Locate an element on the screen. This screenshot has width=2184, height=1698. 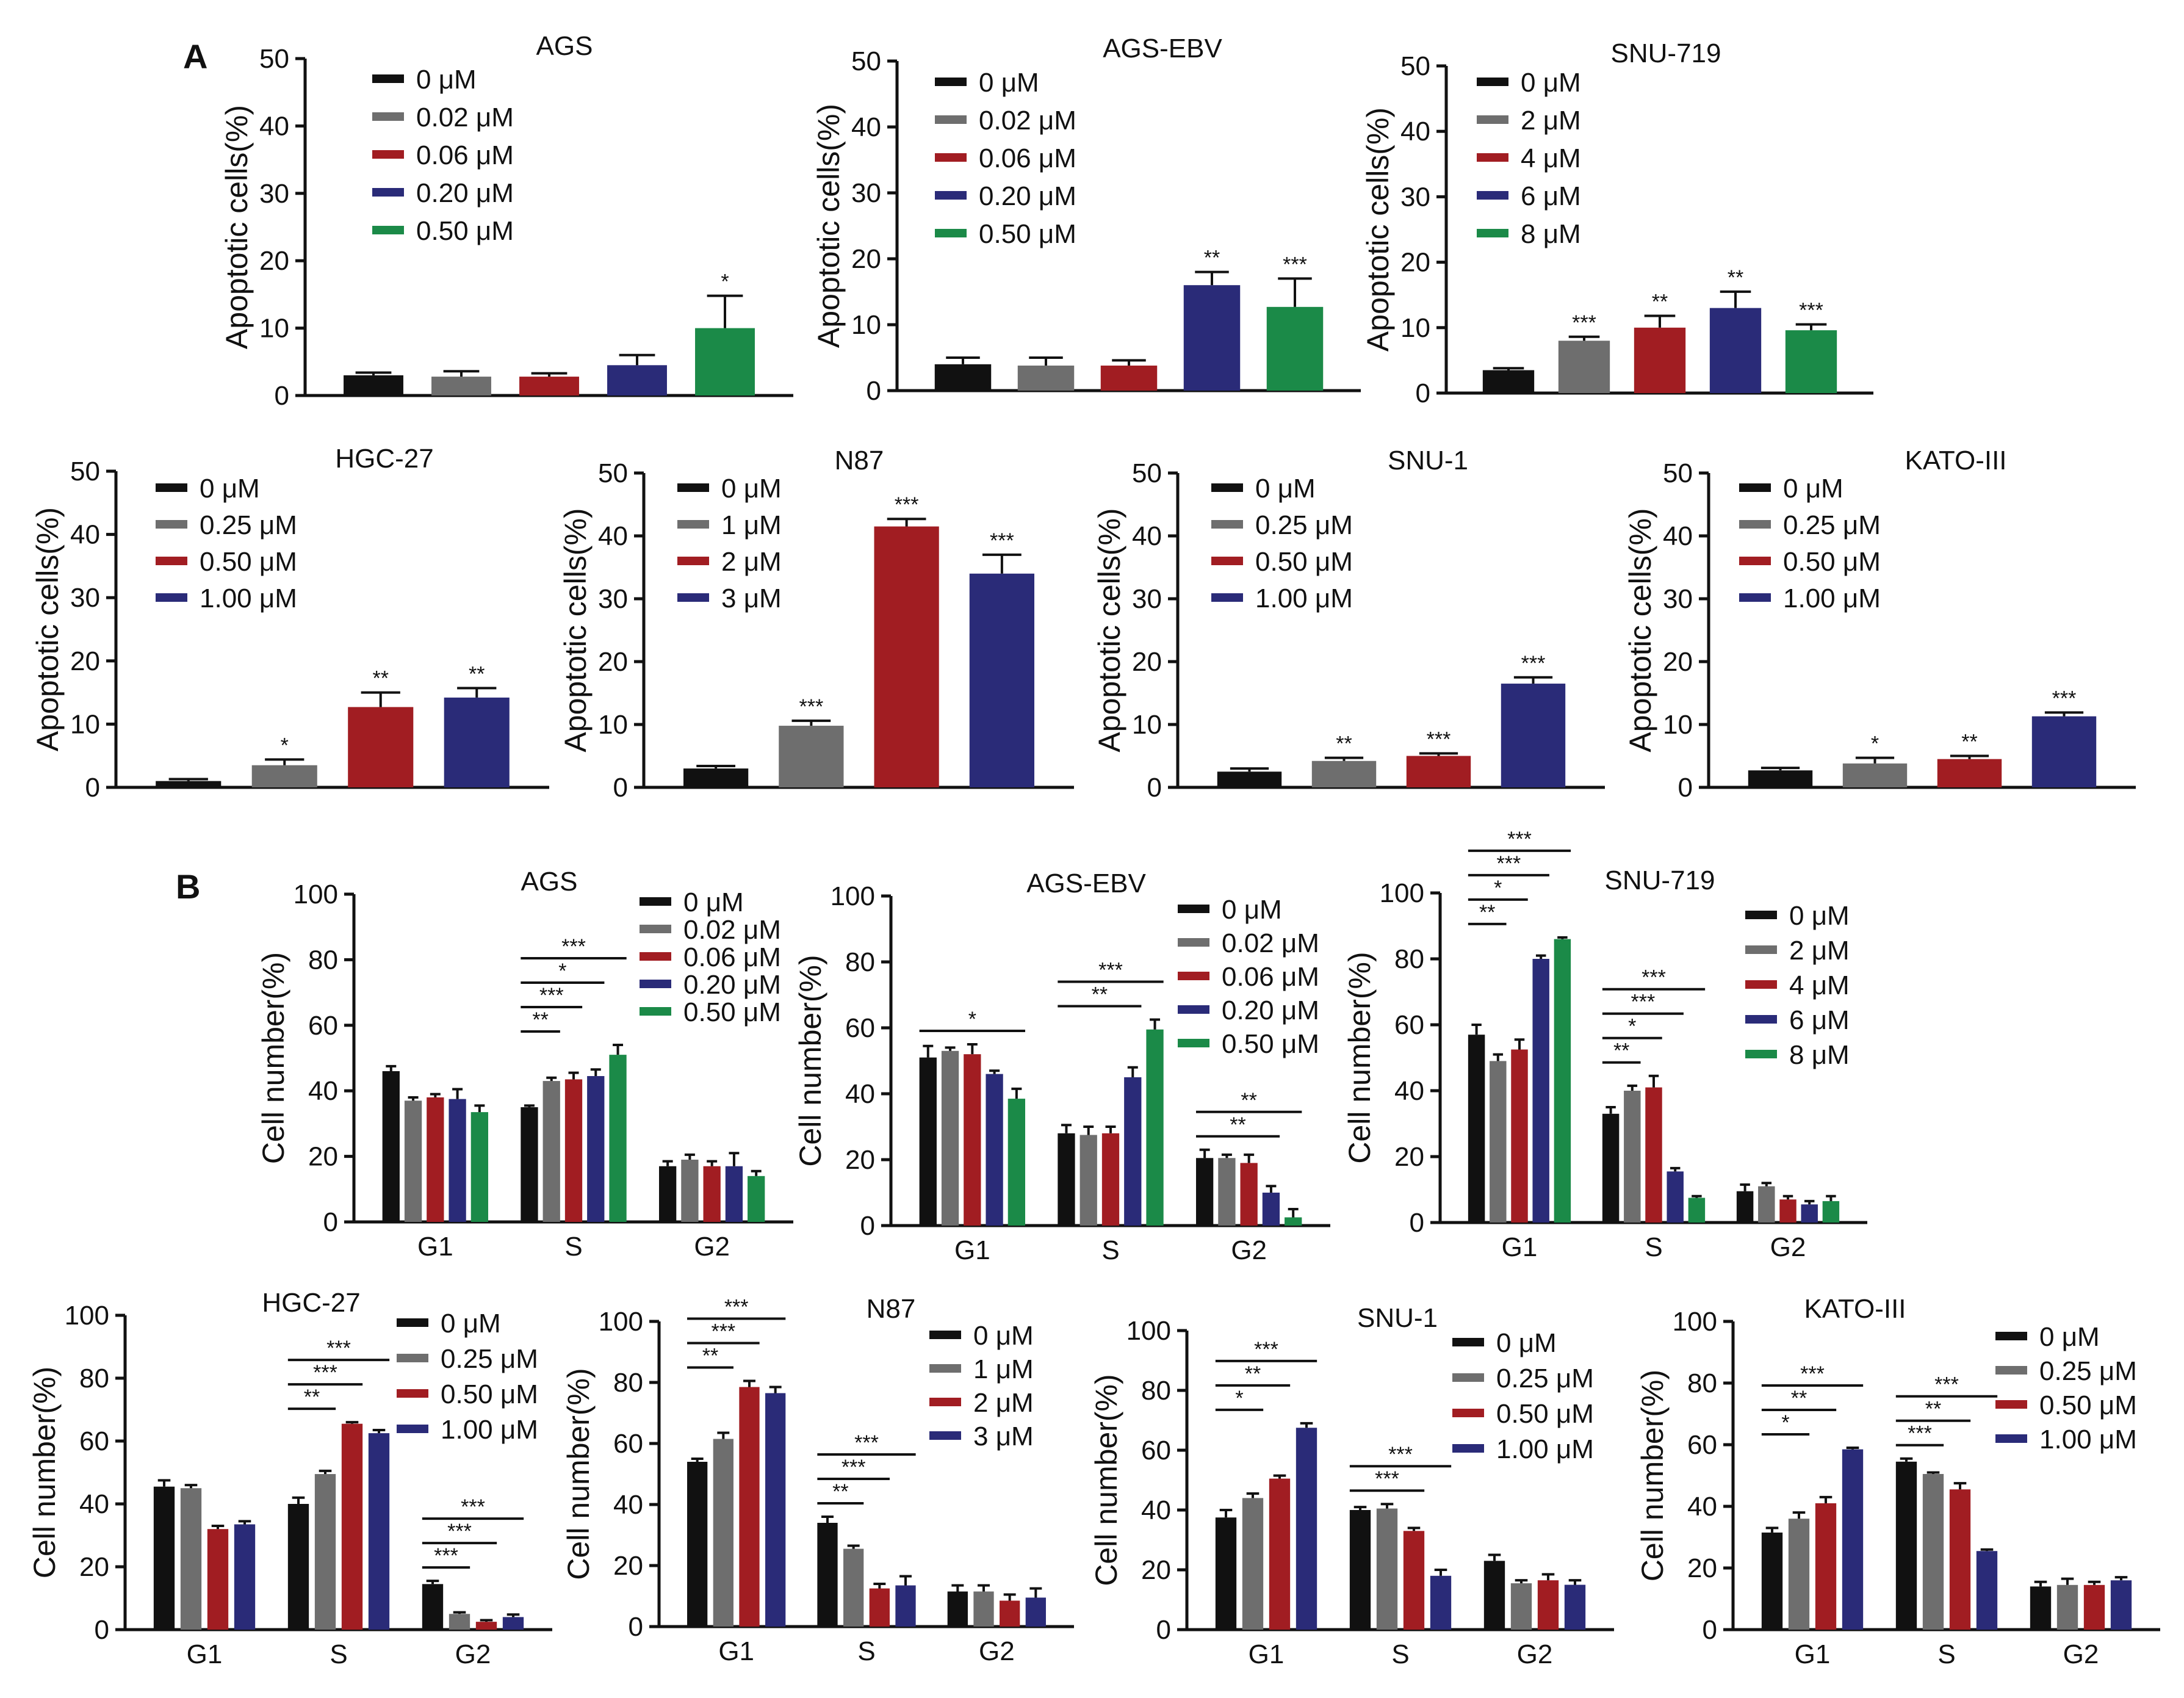
legend-label: 8 μM is located at coordinates (1819, 1055).